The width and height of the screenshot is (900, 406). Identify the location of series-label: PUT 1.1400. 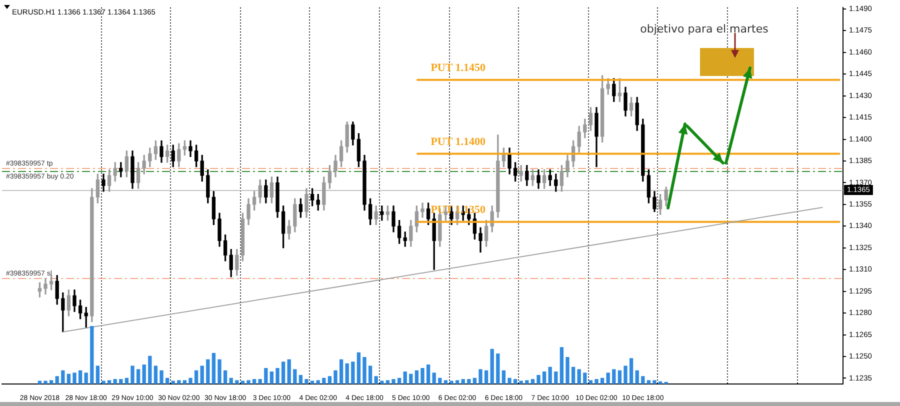
(458, 142).